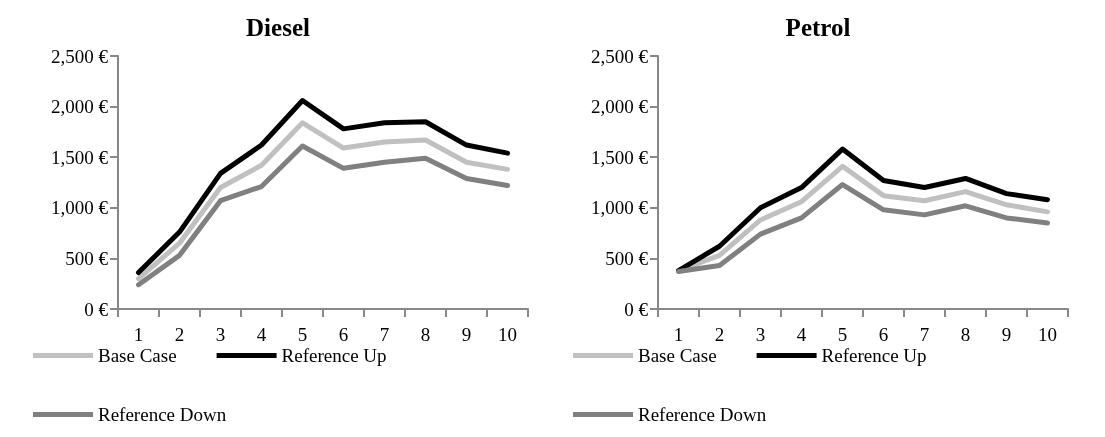  Describe the element at coordinates (278, 27) in the screenshot. I see `chart-title: Diesel` at that location.